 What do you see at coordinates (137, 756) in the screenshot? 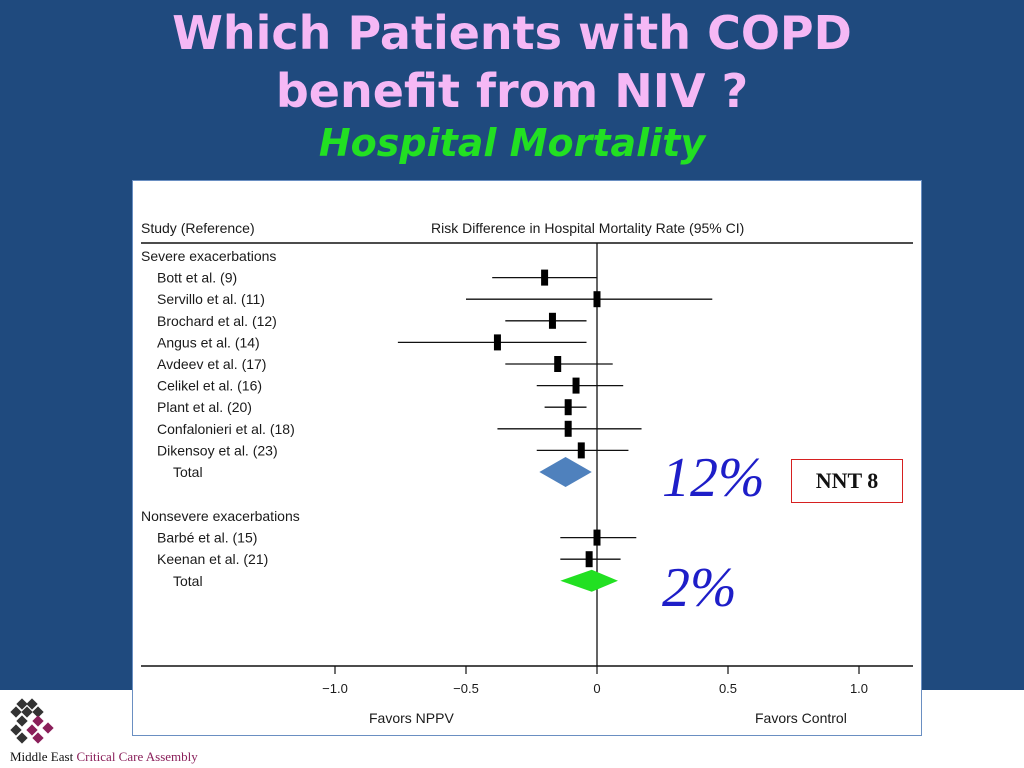
I see `org-name-part-2: Critical Care Assembly` at bounding box center [137, 756].